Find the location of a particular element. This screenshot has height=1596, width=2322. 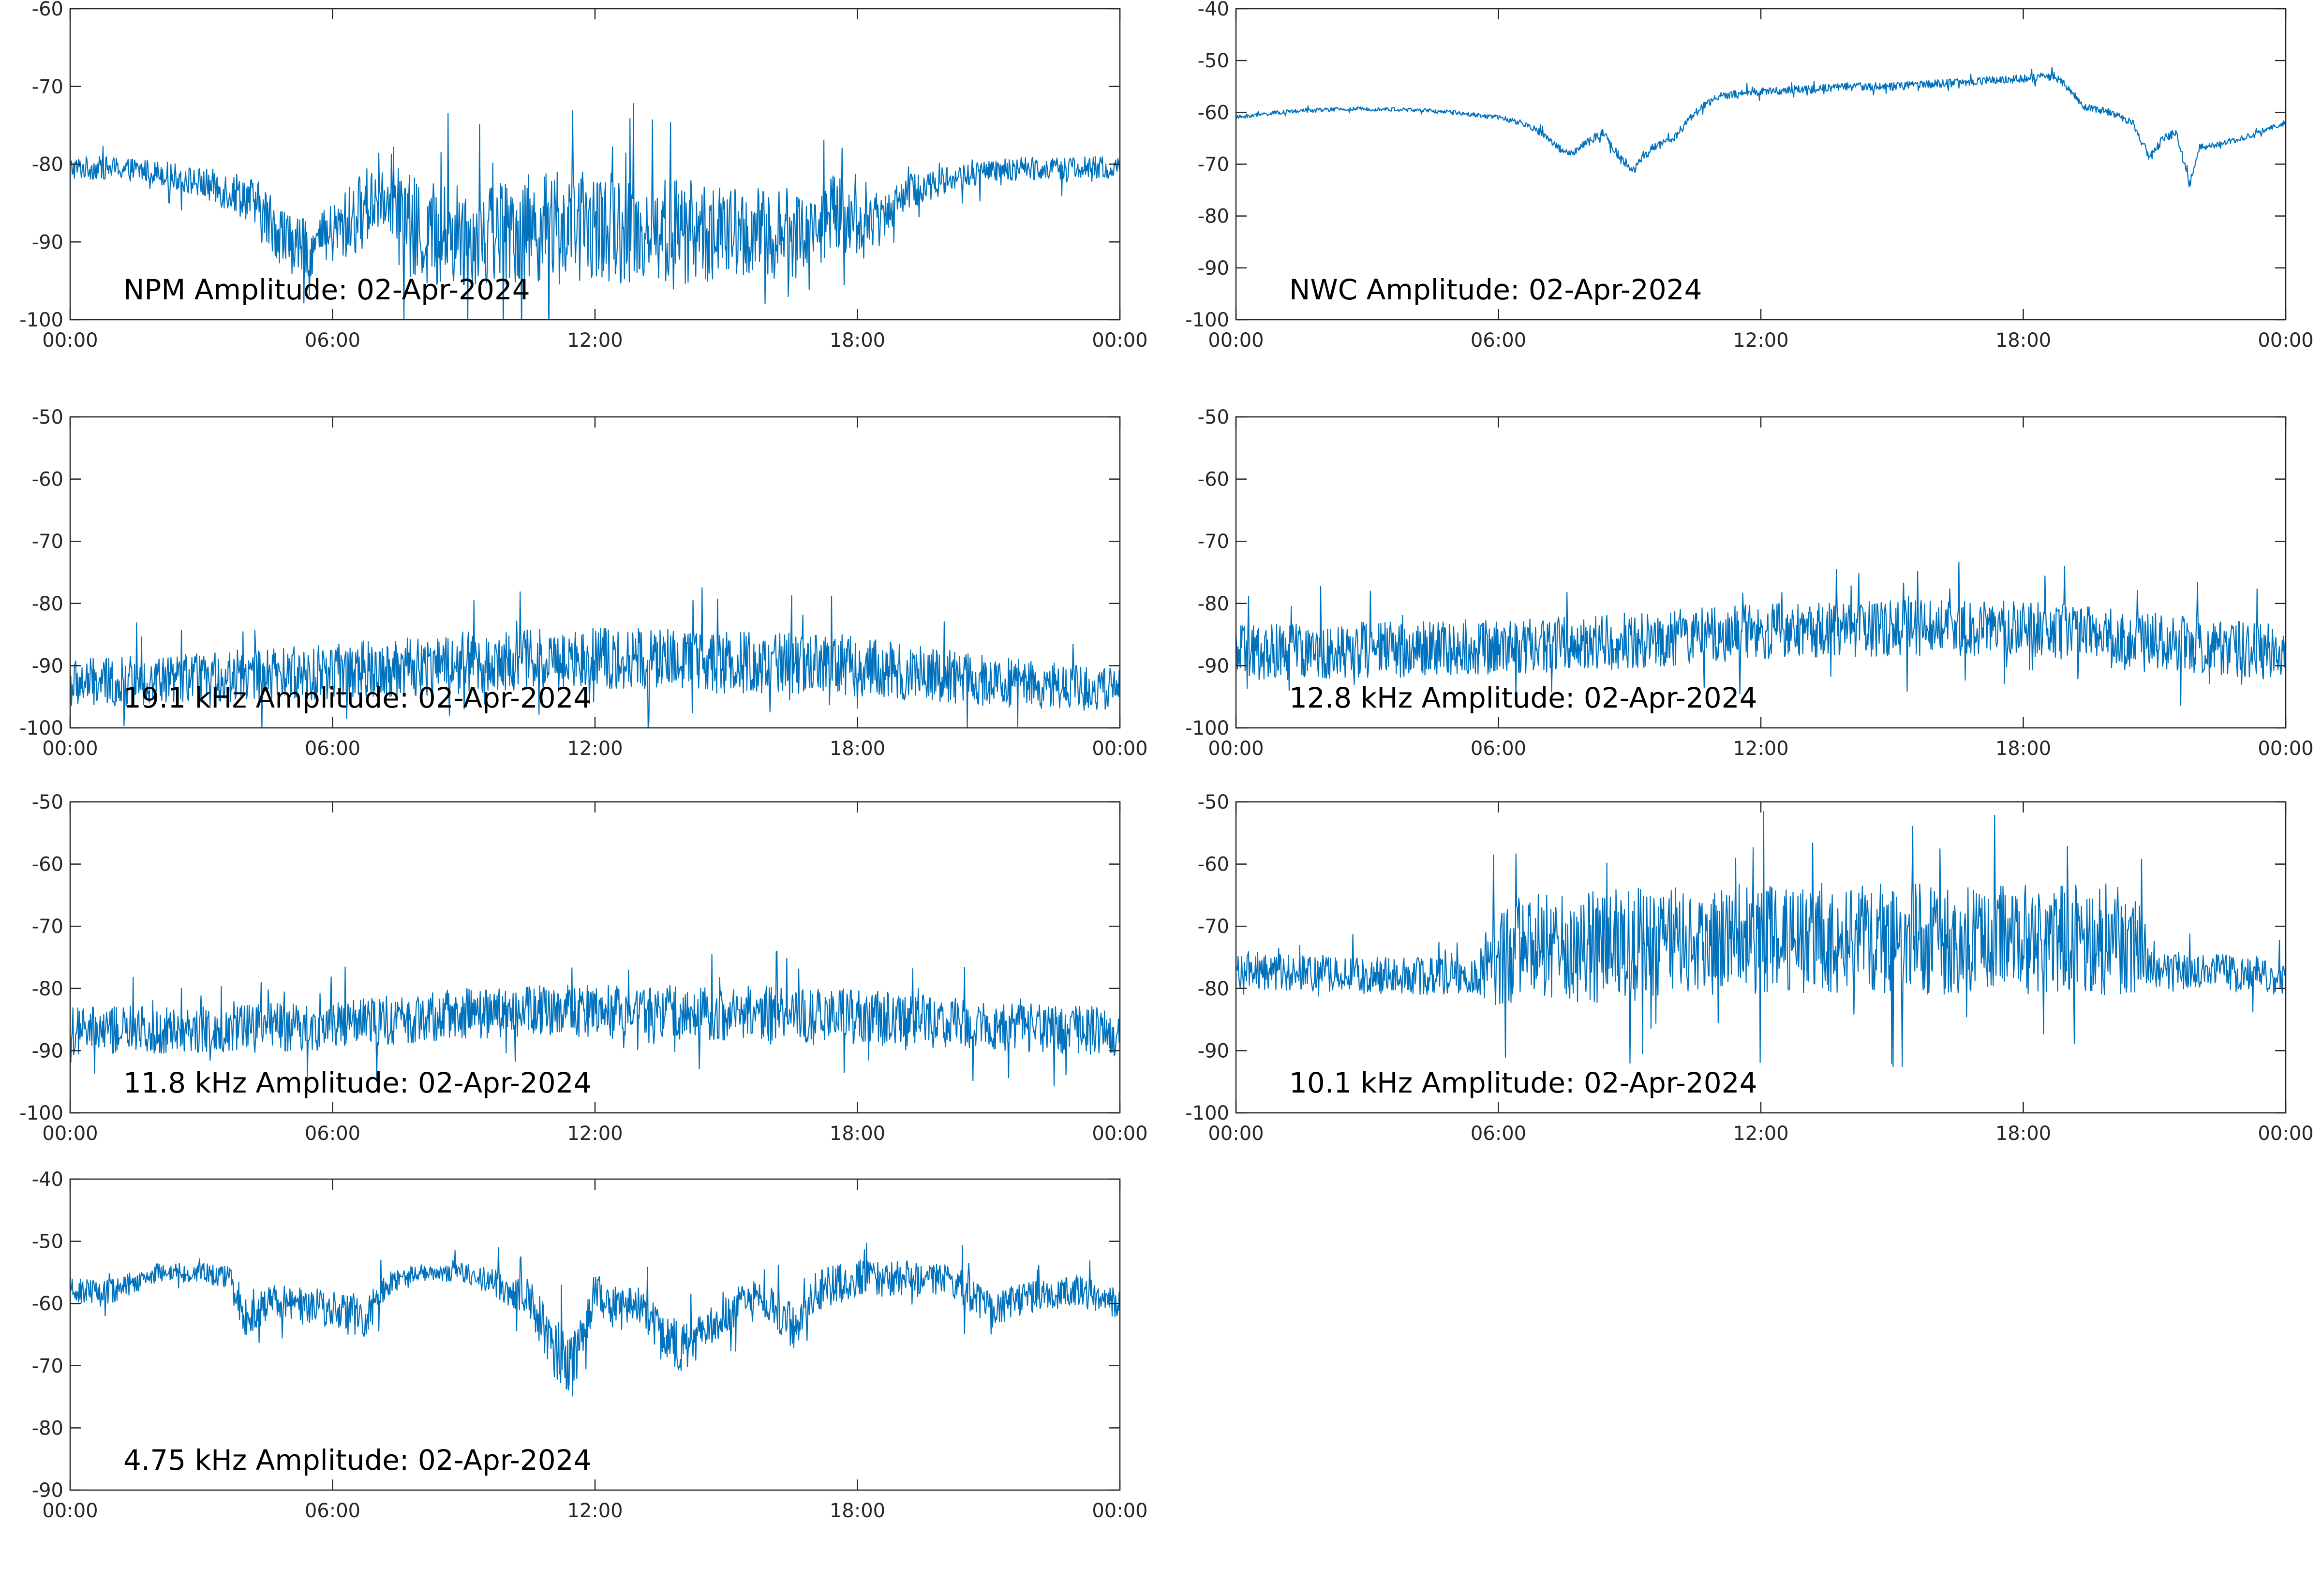

panel-annotation: NWC Amplitude: 02-Apr-2024 is located at coordinates (1495, 289).